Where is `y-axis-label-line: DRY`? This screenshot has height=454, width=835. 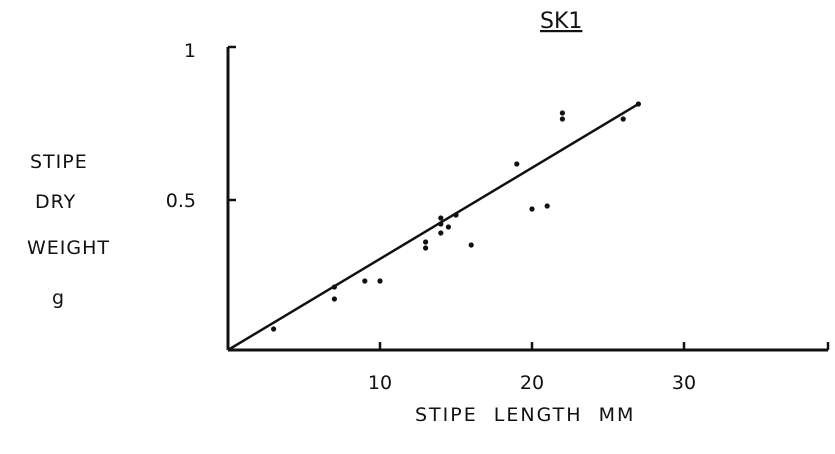 y-axis-label-line: DRY is located at coordinates (55, 202).